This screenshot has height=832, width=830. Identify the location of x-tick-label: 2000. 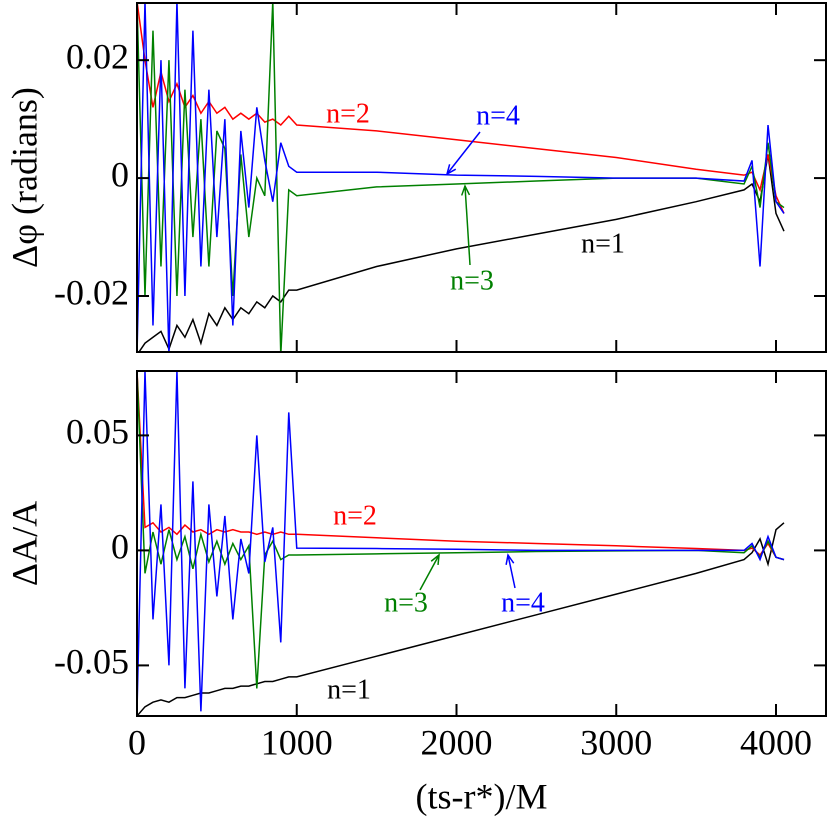
(456, 742).